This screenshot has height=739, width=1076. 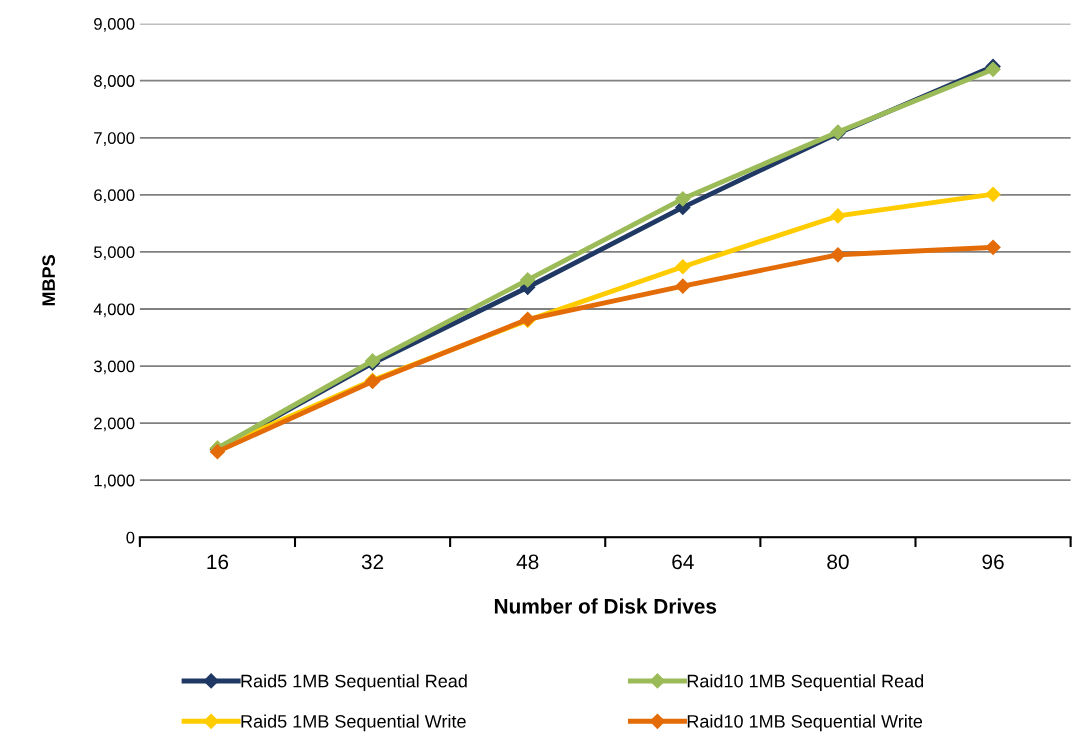 I want to click on y-tick-label: 1,000, so click(x=114, y=481).